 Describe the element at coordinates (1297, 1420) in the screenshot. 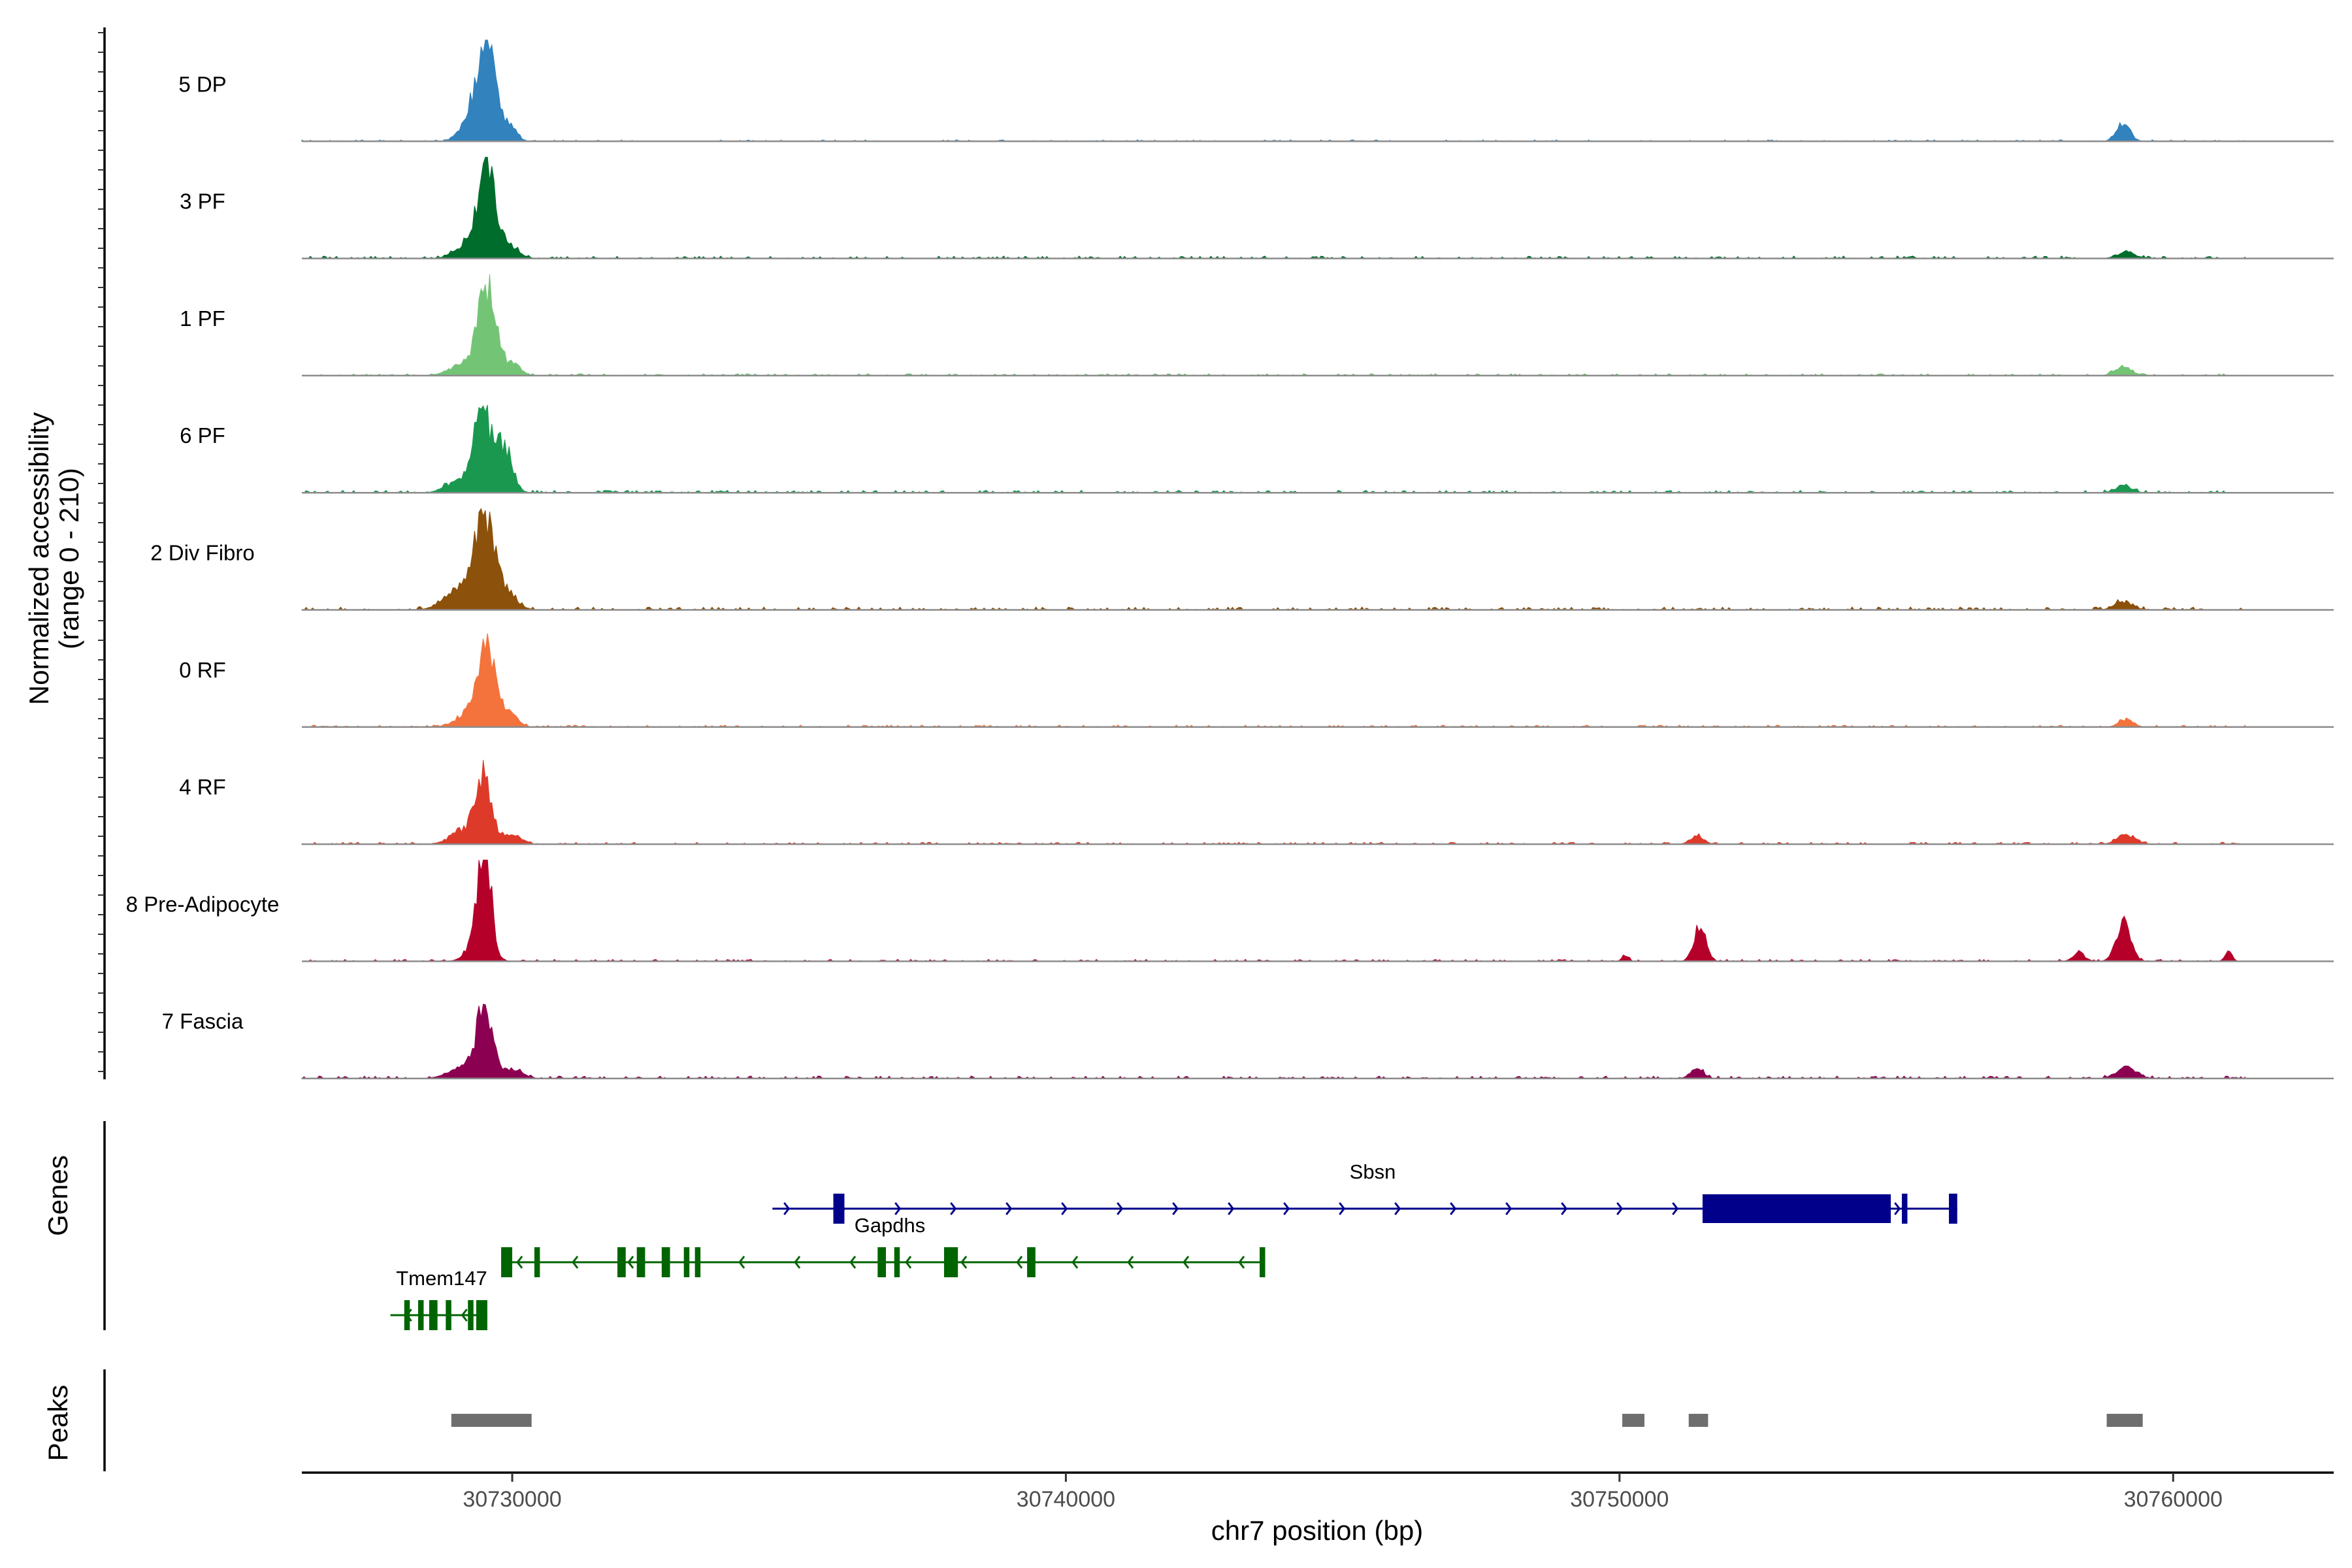

I see `peak-region-track` at that location.